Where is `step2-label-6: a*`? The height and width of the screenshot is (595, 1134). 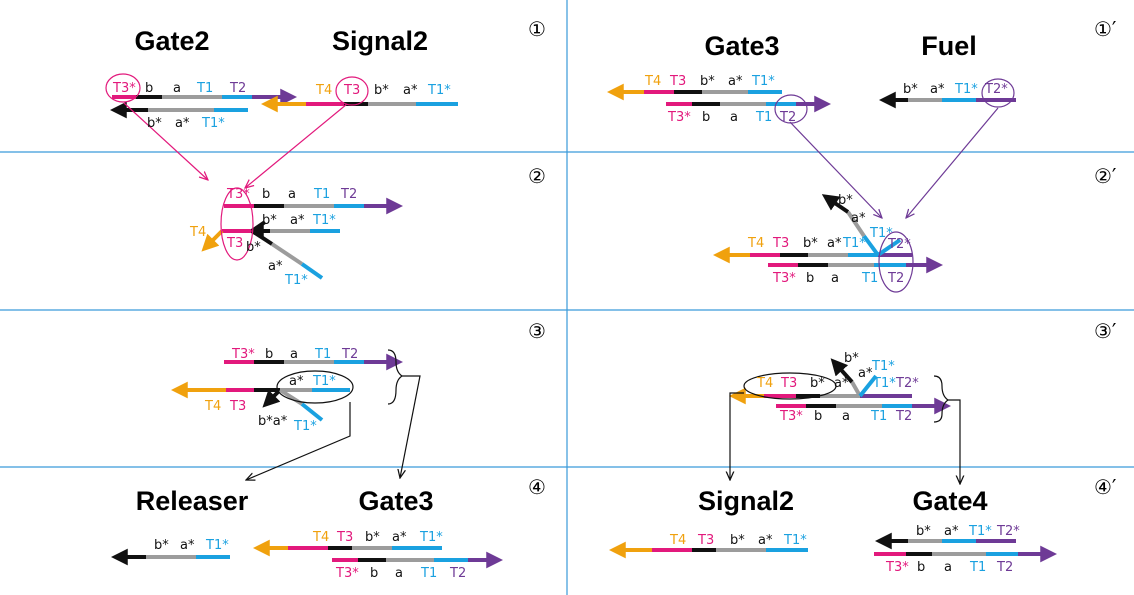
step2-label-6: a* is located at coordinates (297, 220).